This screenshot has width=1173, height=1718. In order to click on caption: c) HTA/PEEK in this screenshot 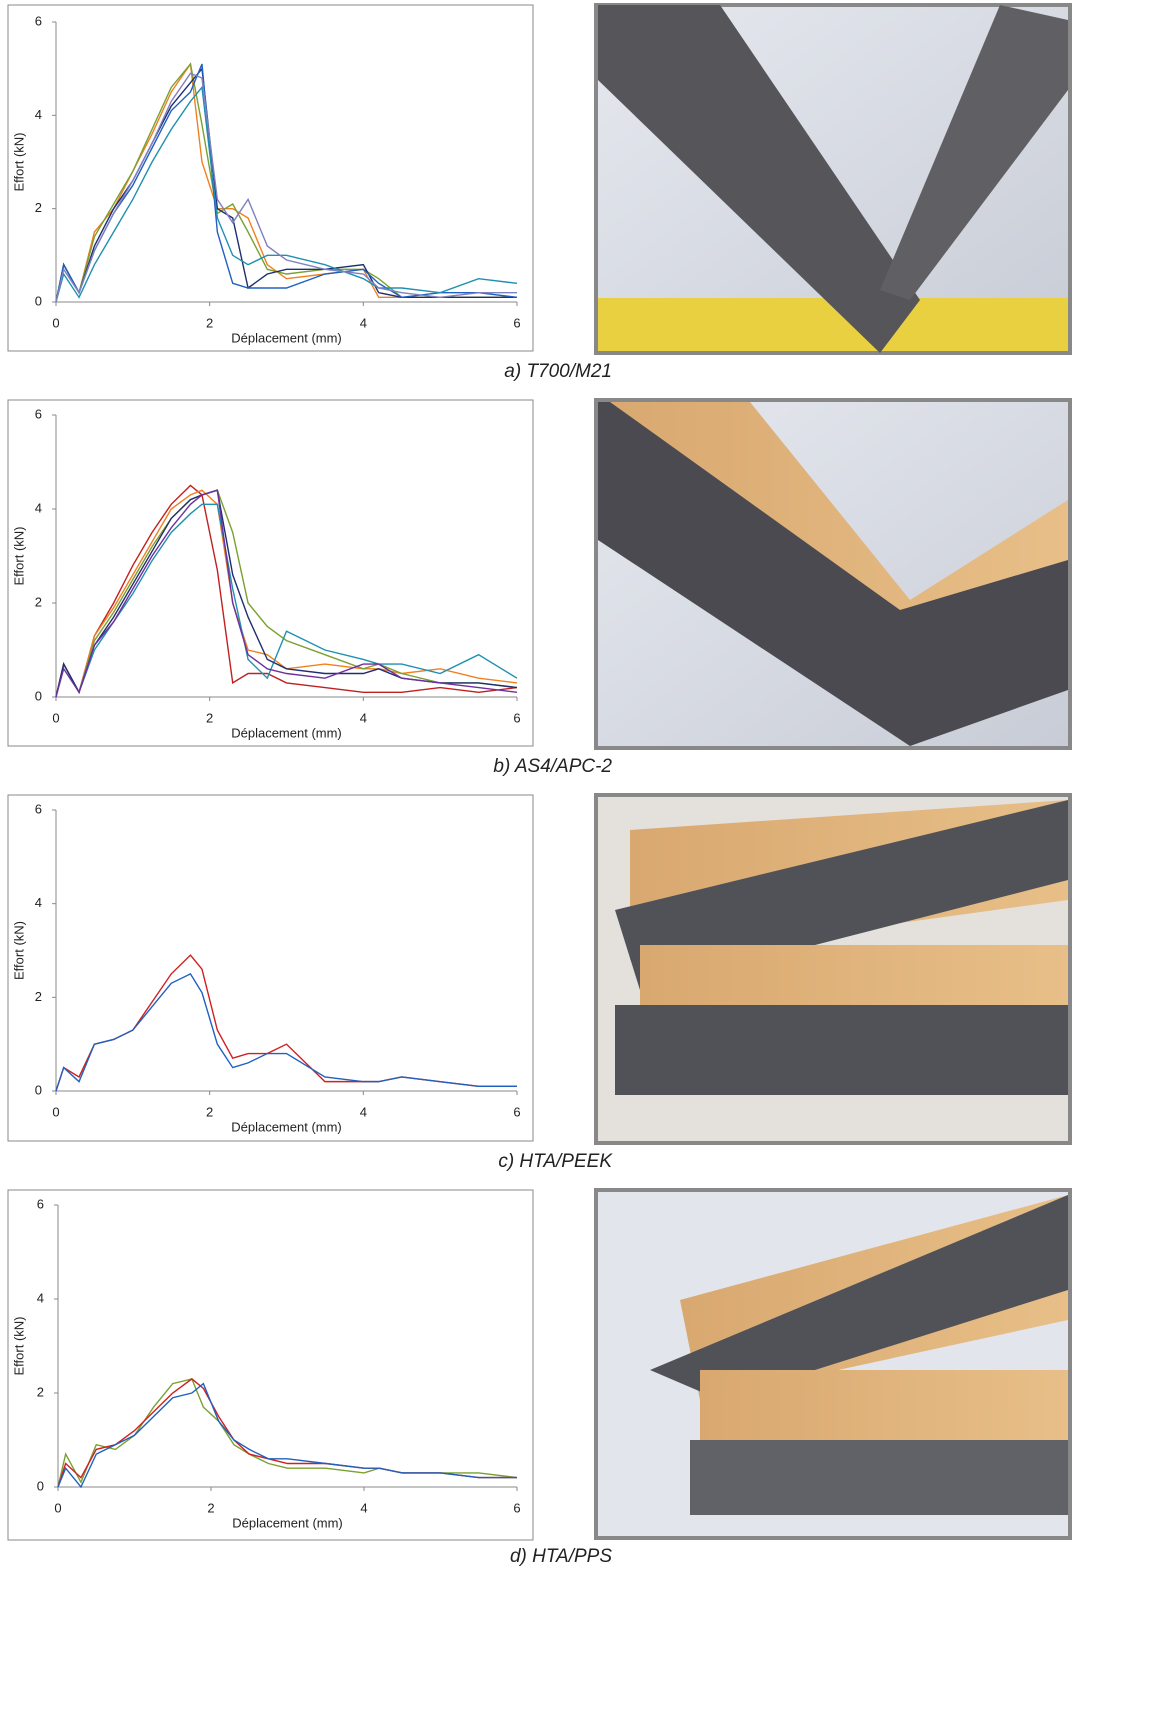, I will do `click(555, 1161)`.